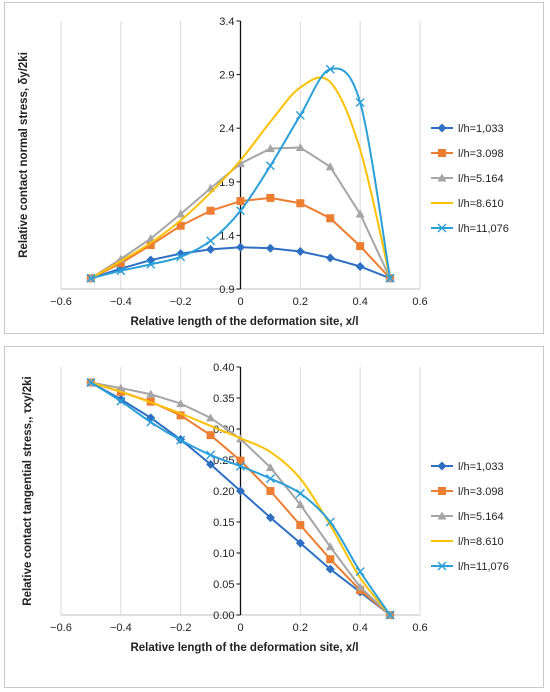 The image size is (550, 692). What do you see at coordinates (121, 302) in the screenshot?
I see `x-tick-label: −0.4` at bounding box center [121, 302].